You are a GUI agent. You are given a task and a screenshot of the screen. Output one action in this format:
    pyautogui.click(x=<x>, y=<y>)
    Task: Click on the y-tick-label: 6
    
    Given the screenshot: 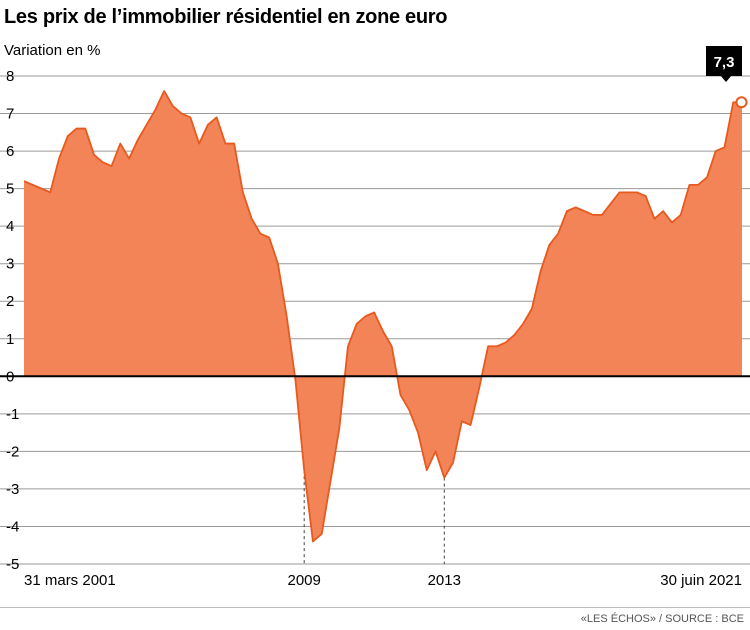 What is the action you would take?
    pyautogui.click(x=10, y=151)
    